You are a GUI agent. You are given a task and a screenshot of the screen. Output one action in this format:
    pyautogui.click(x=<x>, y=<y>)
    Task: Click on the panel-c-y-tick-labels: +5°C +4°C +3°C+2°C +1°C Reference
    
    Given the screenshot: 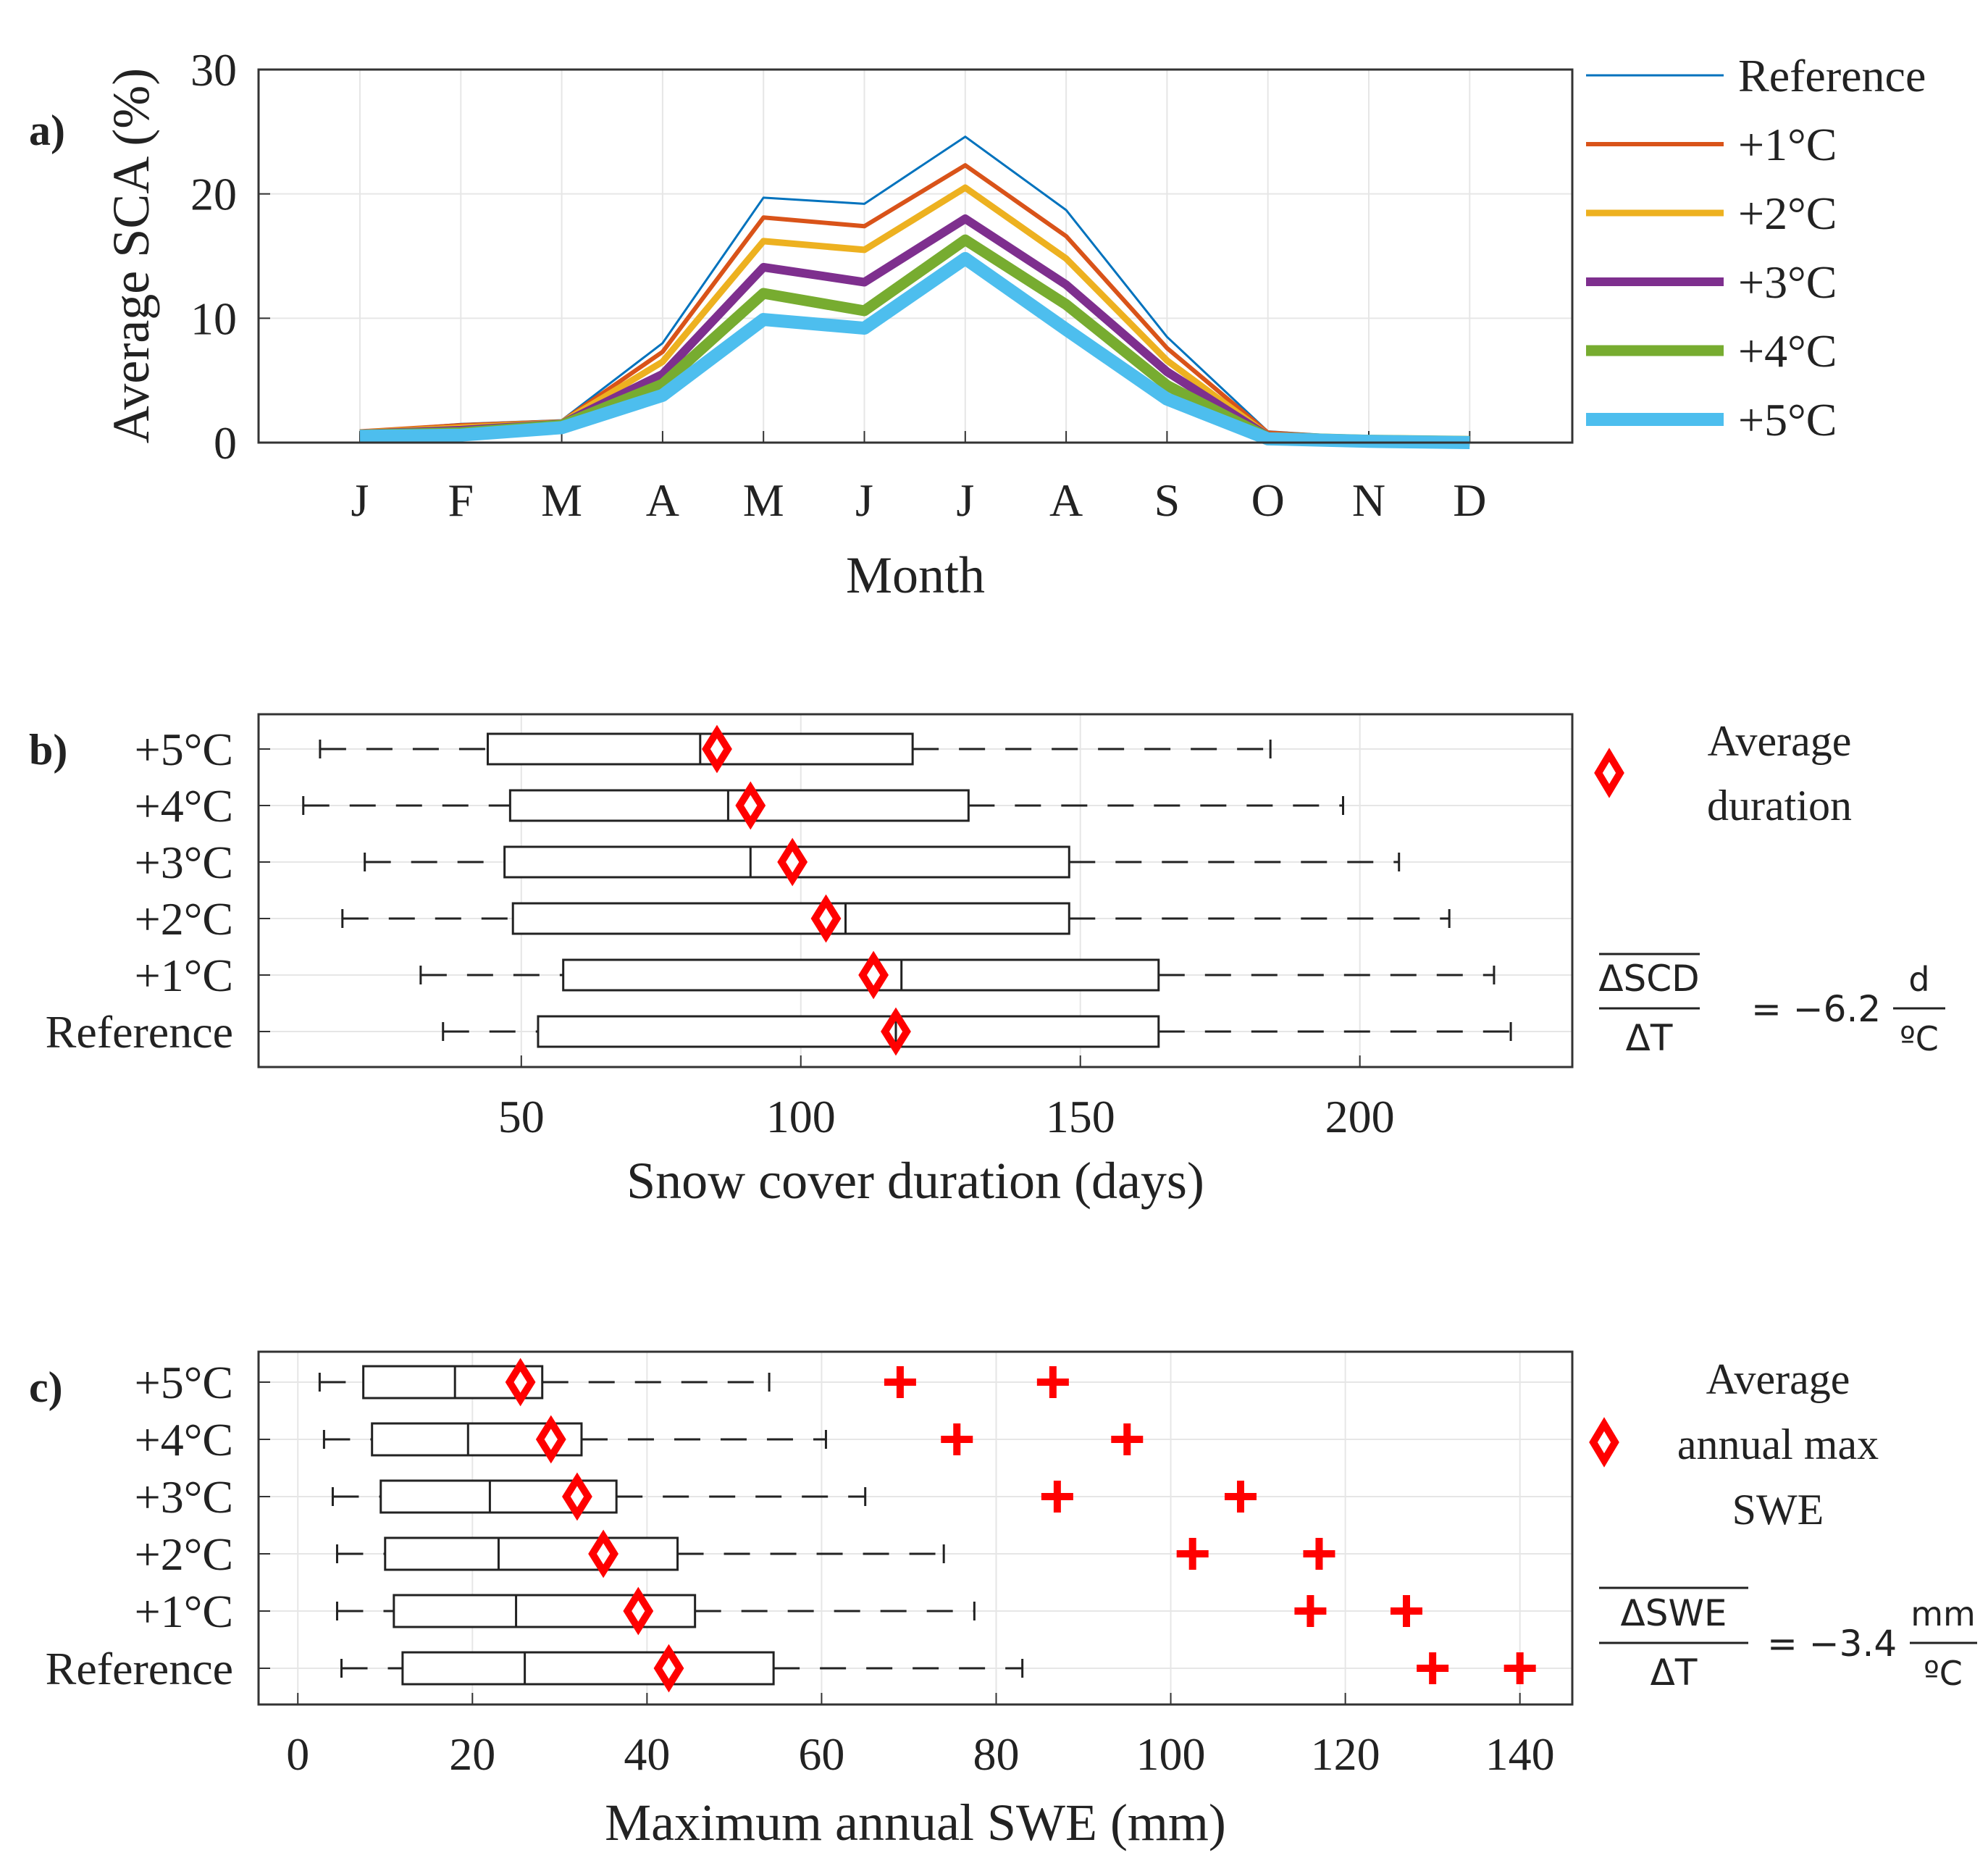 What is the action you would take?
    pyautogui.click(x=139, y=1526)
    